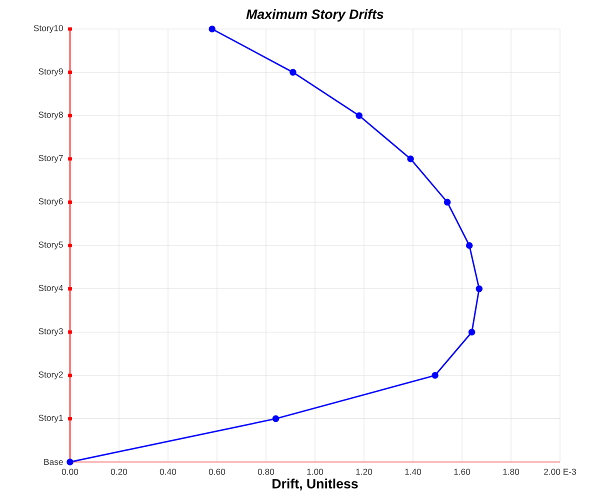  I want to click on y-tick-label: Story2, so click(50, 375).